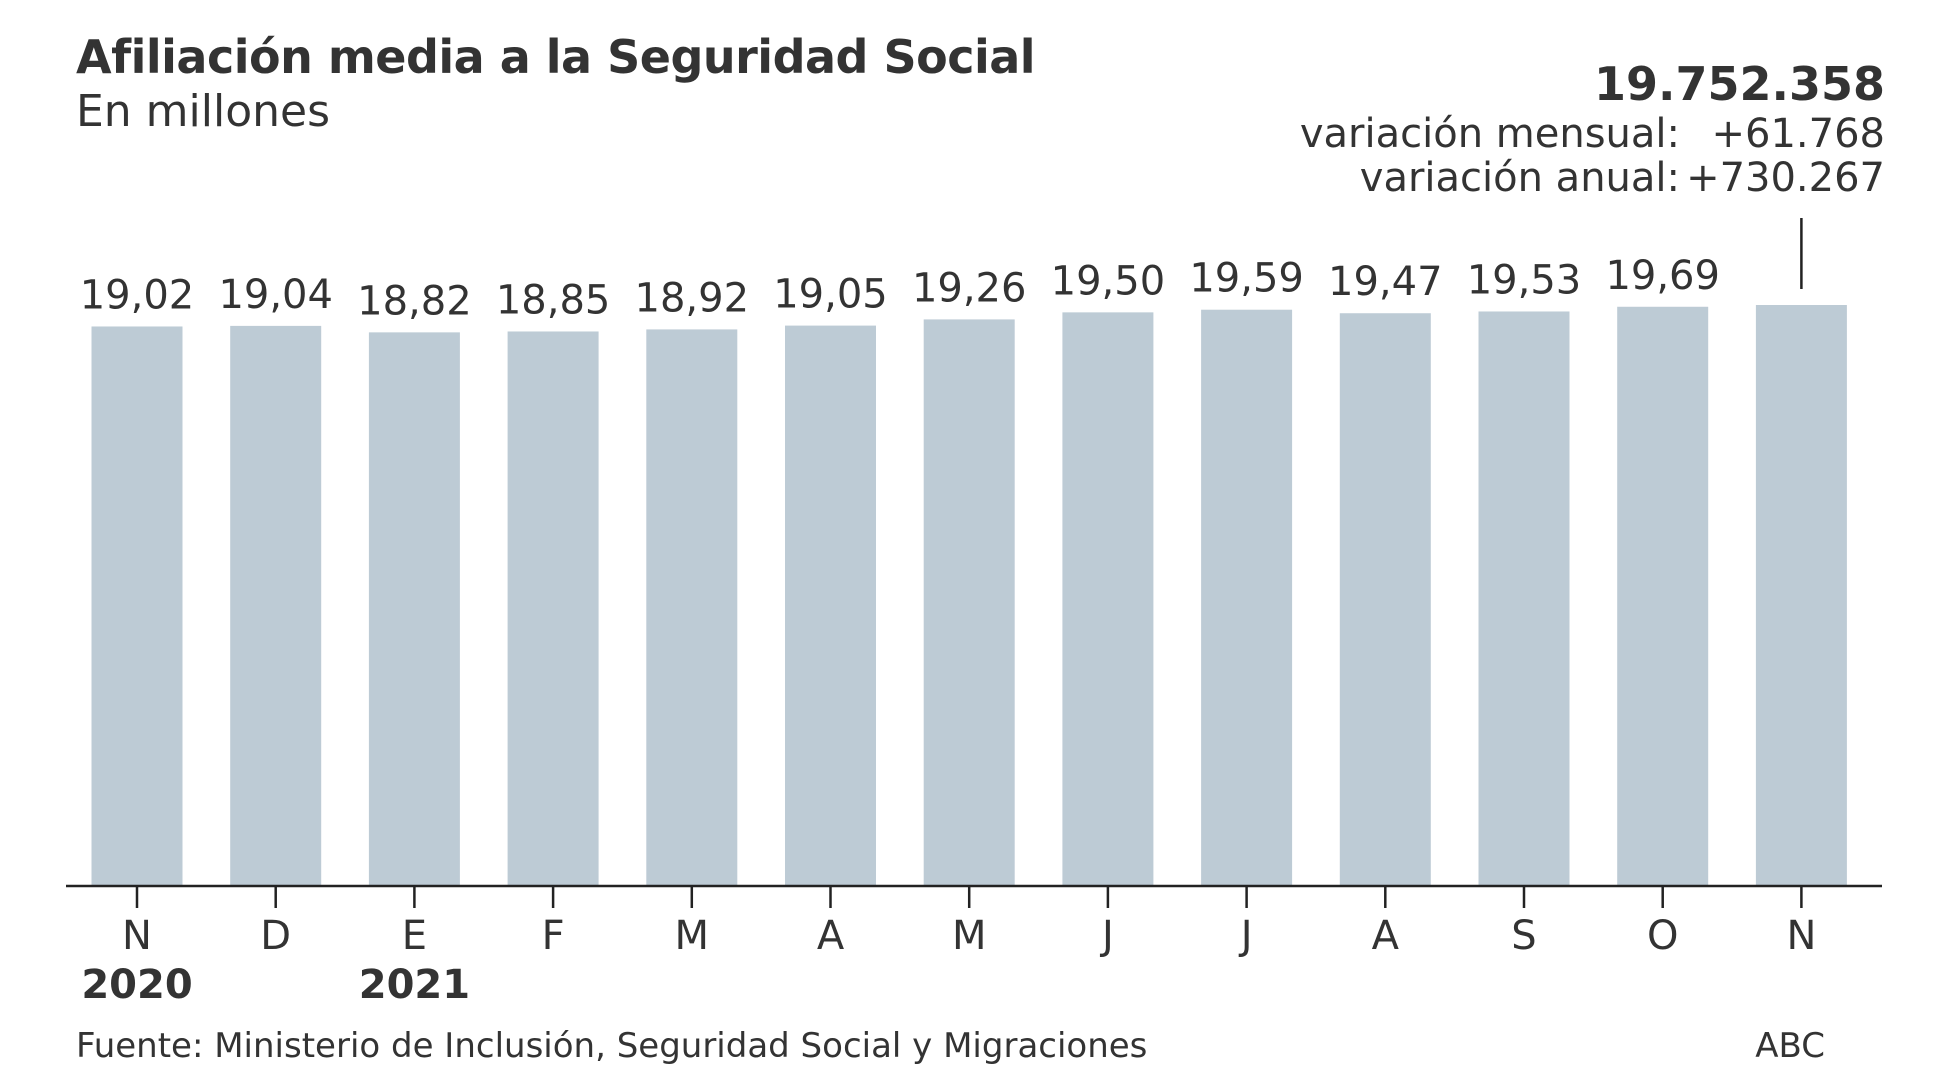 The image size is (1937, 1090). What do you see at coordinates (1519, 178) in the screenshot?
I see `annual-variation-label: variación anual:` at bounding box center [1519, 178].